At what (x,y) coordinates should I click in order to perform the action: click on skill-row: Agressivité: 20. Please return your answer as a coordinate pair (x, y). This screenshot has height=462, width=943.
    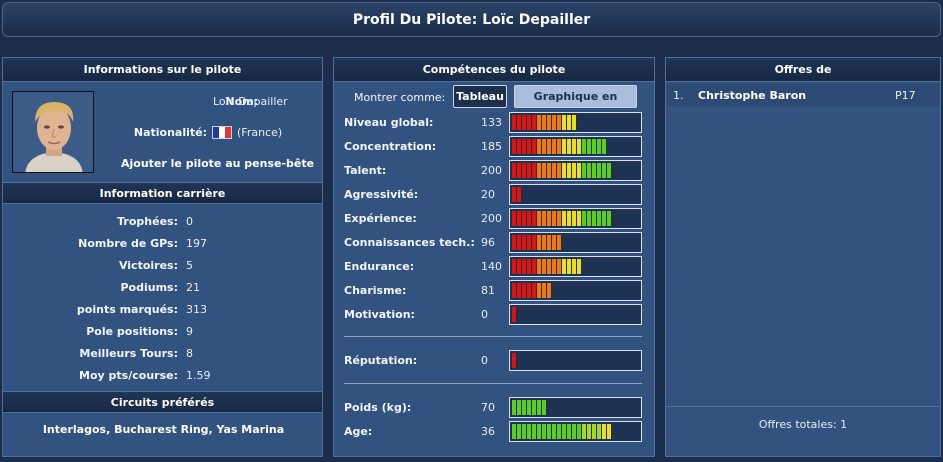
    Looking at the image, I should click on (495, 194).